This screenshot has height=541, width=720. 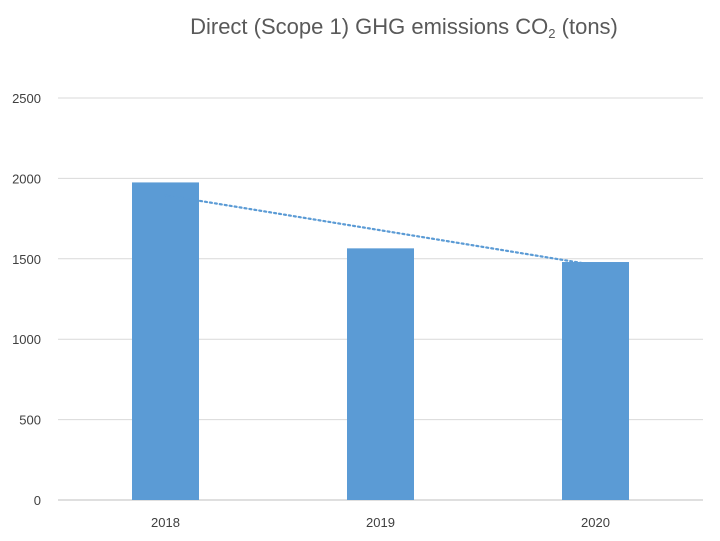 I want to click on bar-2018, so click(x=165, y=341).